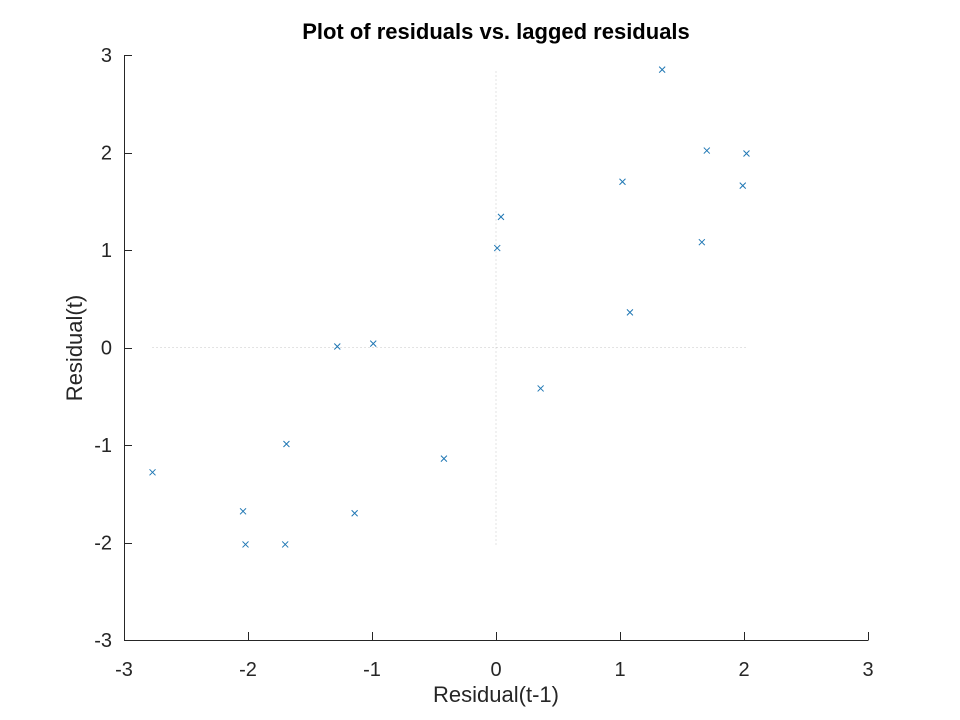 The height and width of the screenshot is (720, 960). Describe the element at coordinates (619, 670) in the screenshot. I see `x-tick-label: 1` at that location.